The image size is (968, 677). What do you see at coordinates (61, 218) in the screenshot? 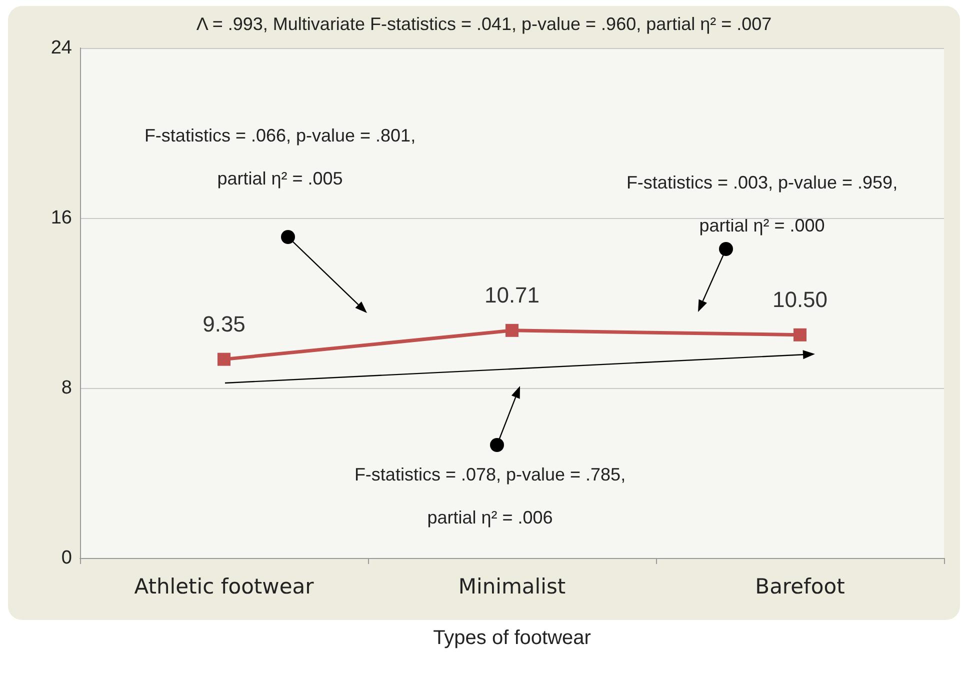
I see `y-tick-label: 16` at bounding box center [61, 218].